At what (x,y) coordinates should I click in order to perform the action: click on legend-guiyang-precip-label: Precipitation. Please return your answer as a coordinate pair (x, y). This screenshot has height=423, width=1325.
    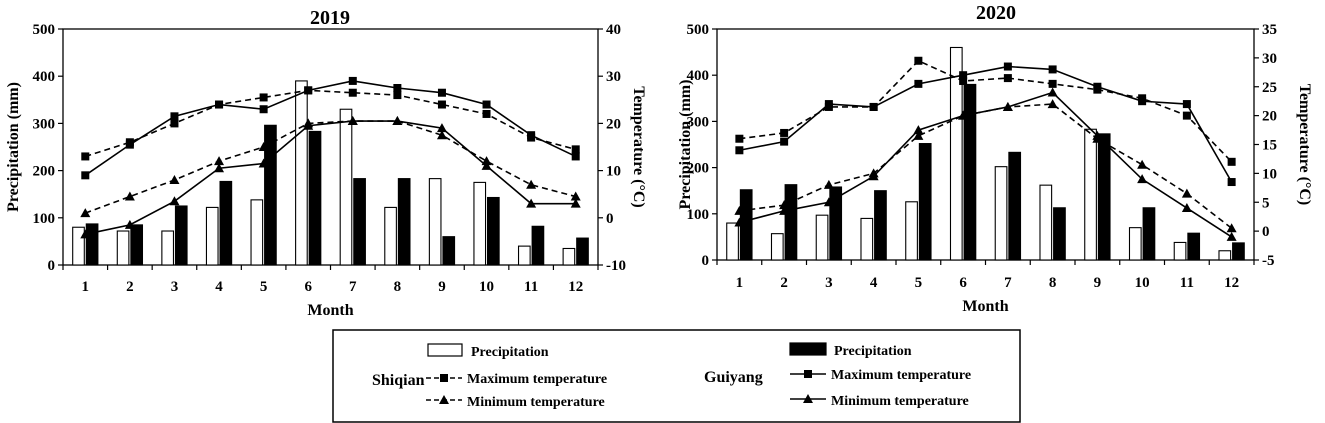
    Looking at the image, I should click on (873, 351).